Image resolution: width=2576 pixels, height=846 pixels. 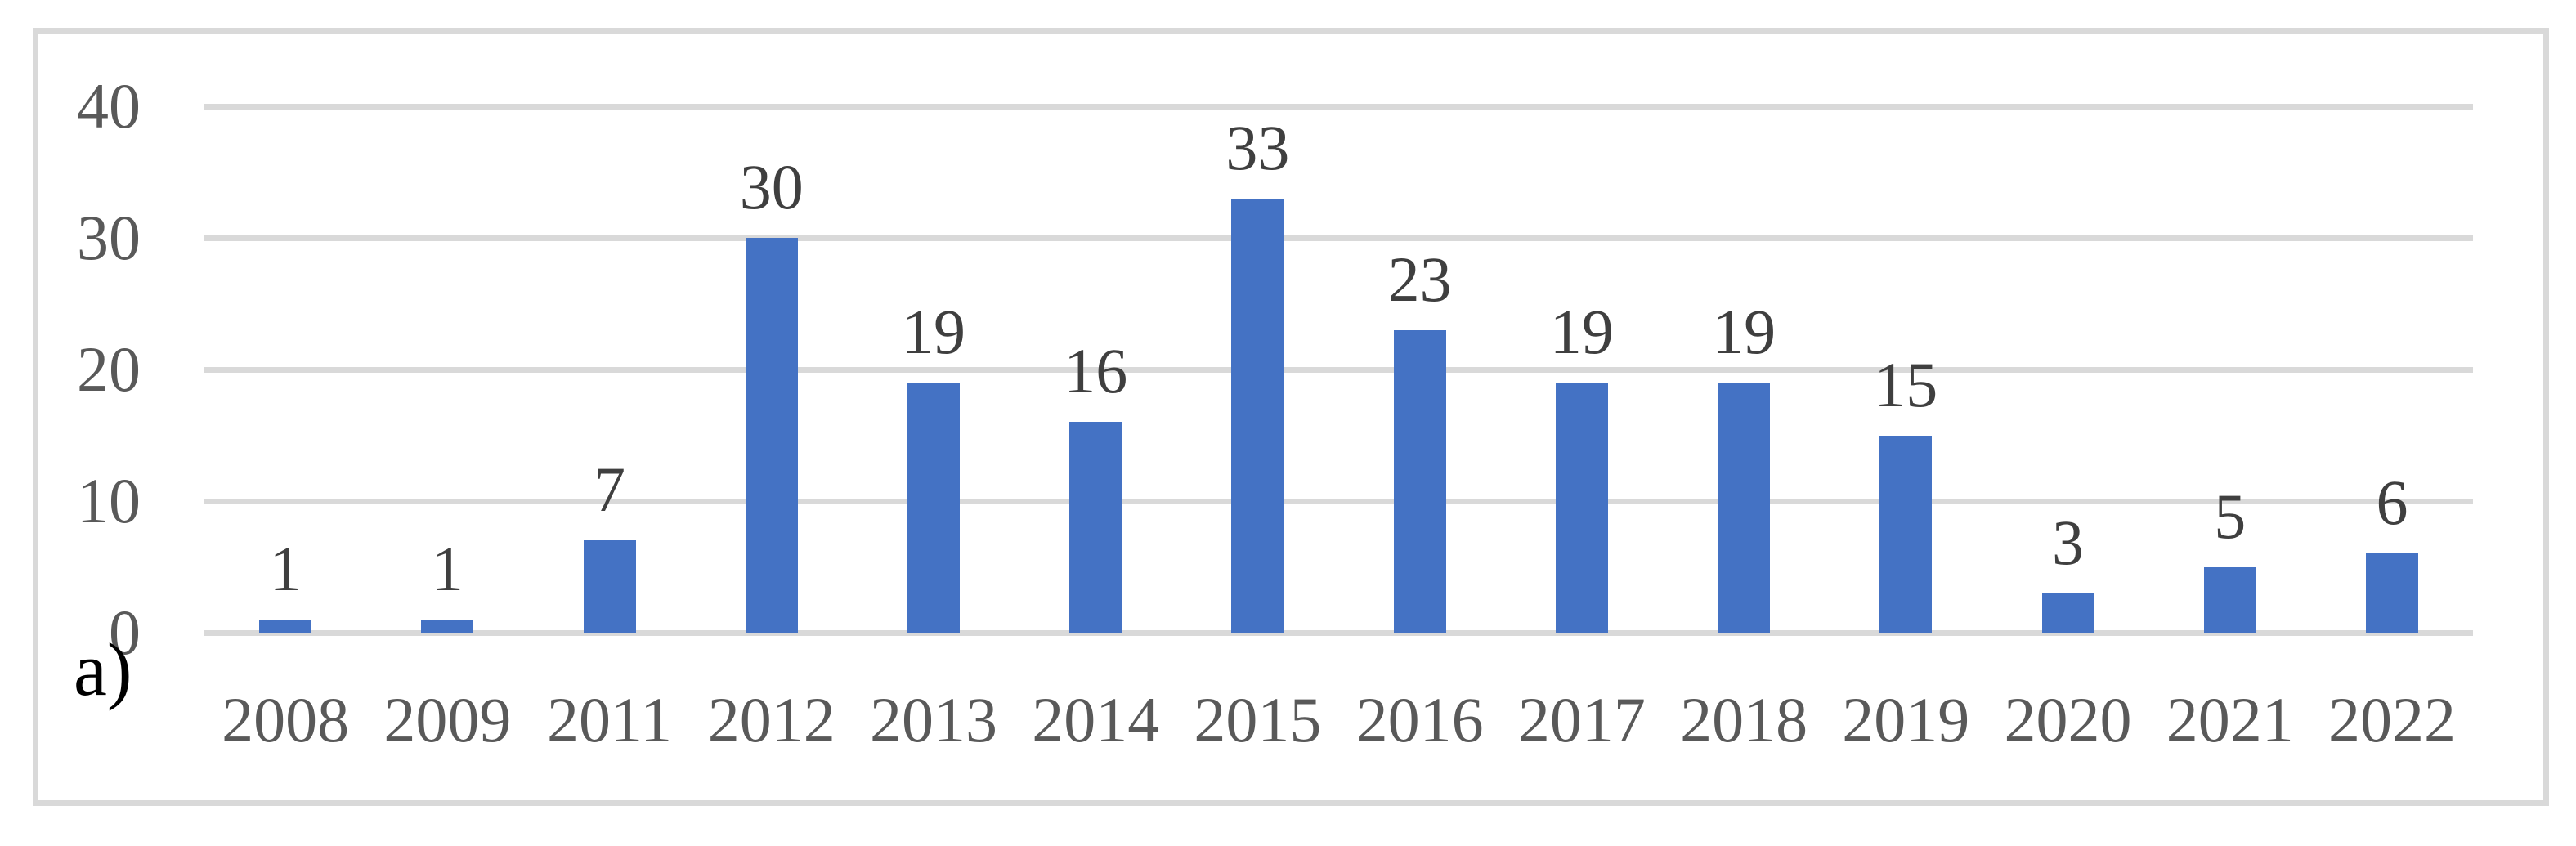 What do you see at coordinates (2392, 503) in the screenshot?
I see `bar-value-label: 6` at bounding box center [2392, 503].